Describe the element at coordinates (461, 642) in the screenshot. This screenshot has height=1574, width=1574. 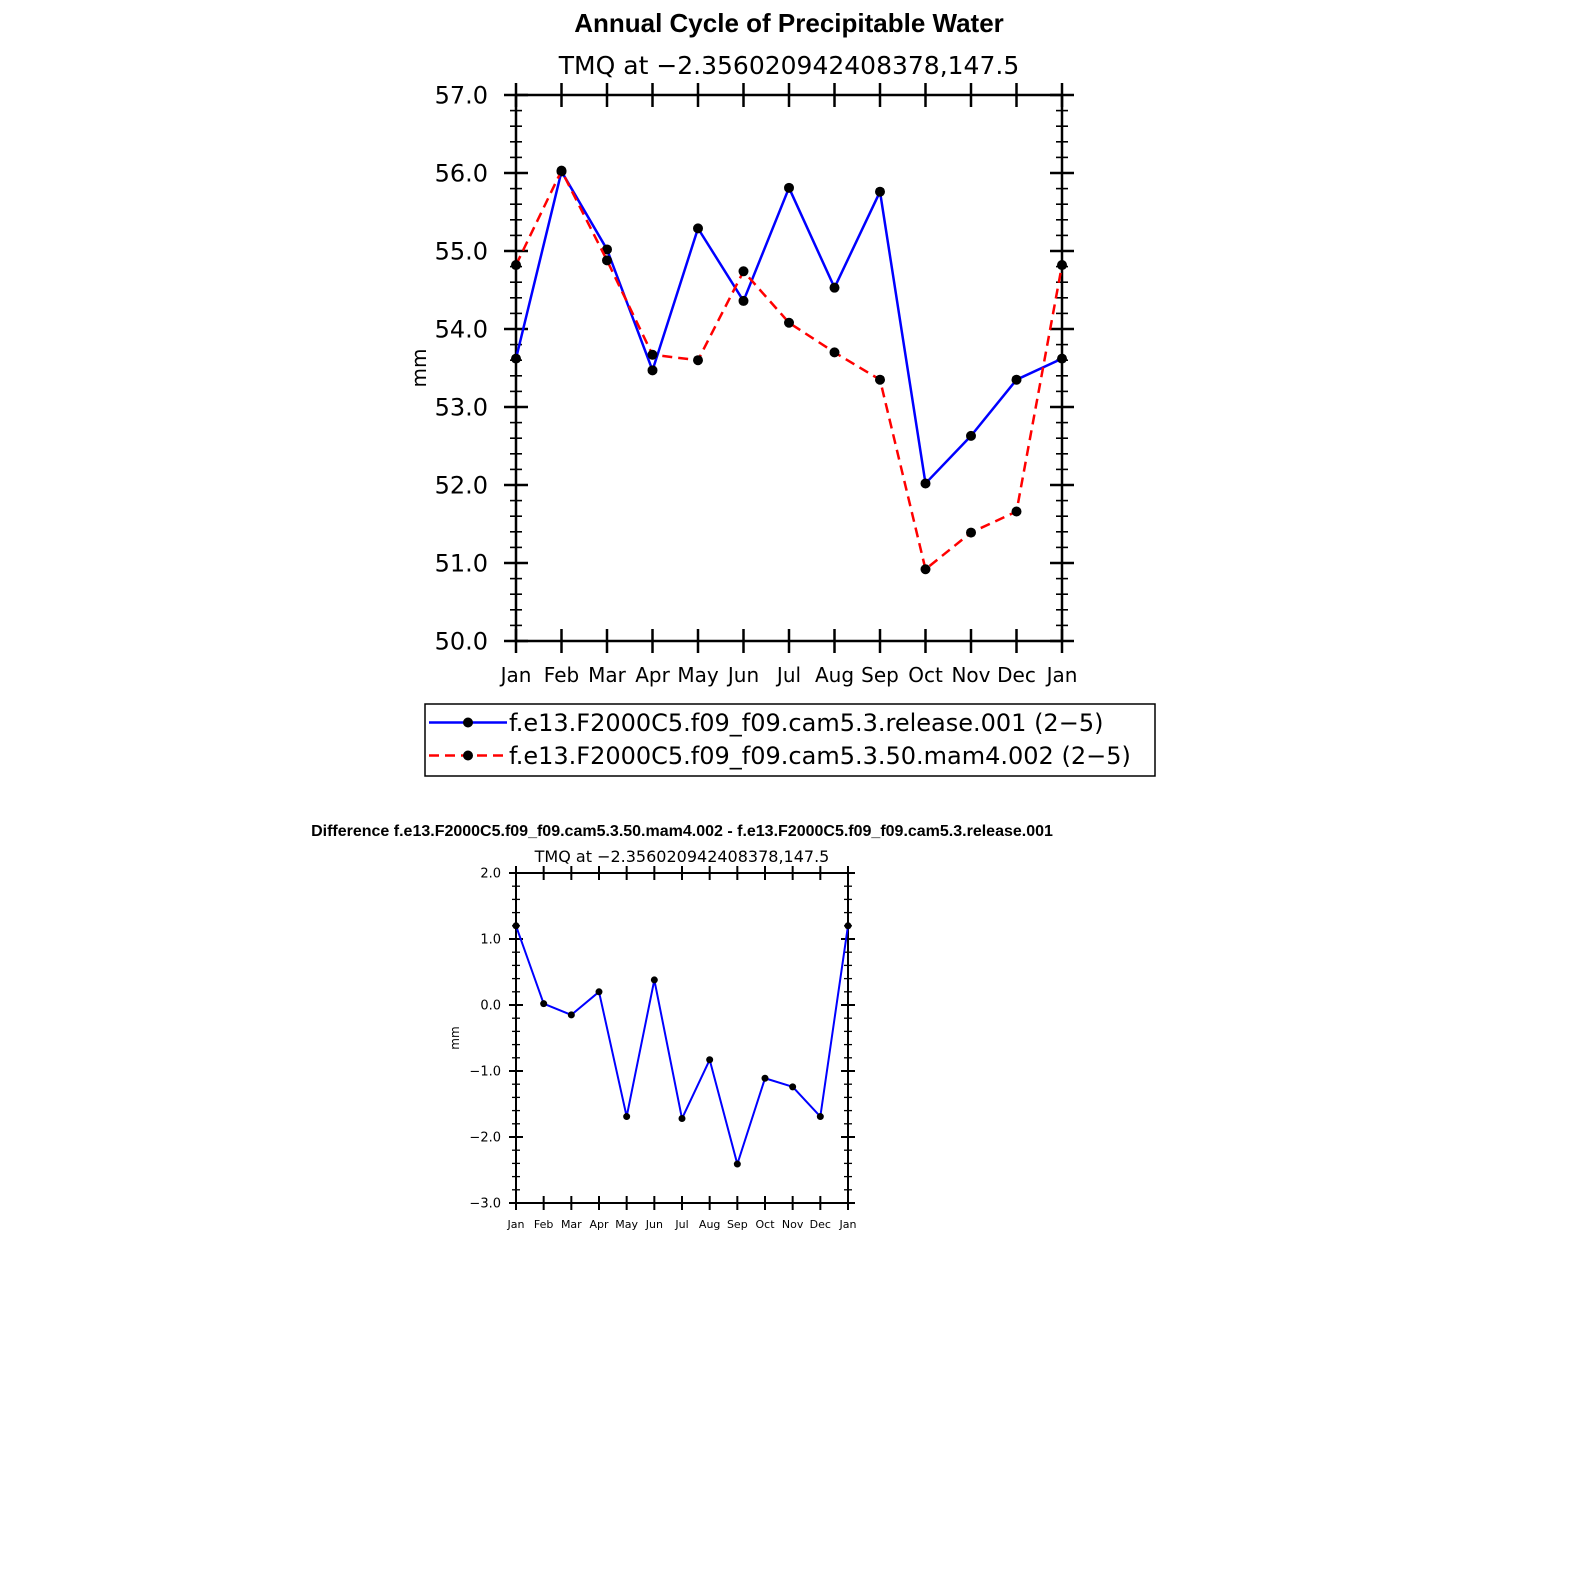
I see `y-tick-label: 50.0` at that location.